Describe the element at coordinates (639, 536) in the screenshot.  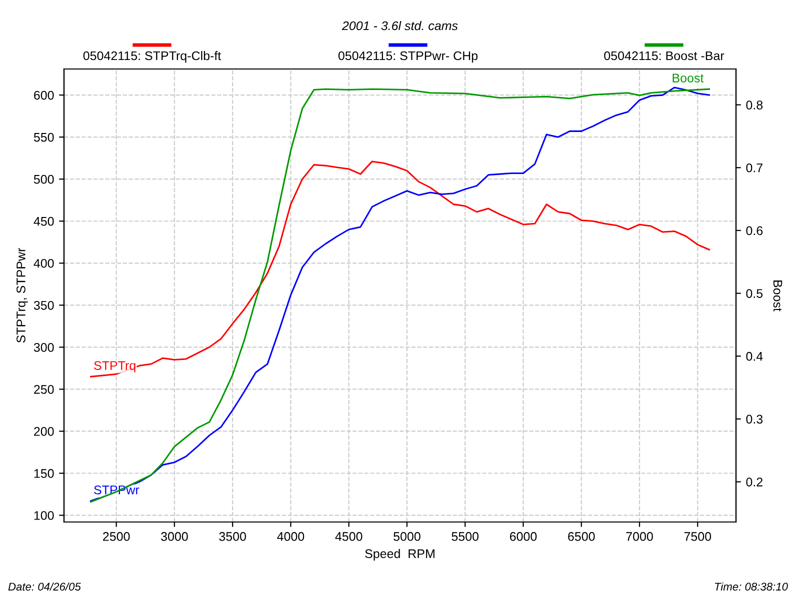
I see `x-tick-label: 7000` at that location.